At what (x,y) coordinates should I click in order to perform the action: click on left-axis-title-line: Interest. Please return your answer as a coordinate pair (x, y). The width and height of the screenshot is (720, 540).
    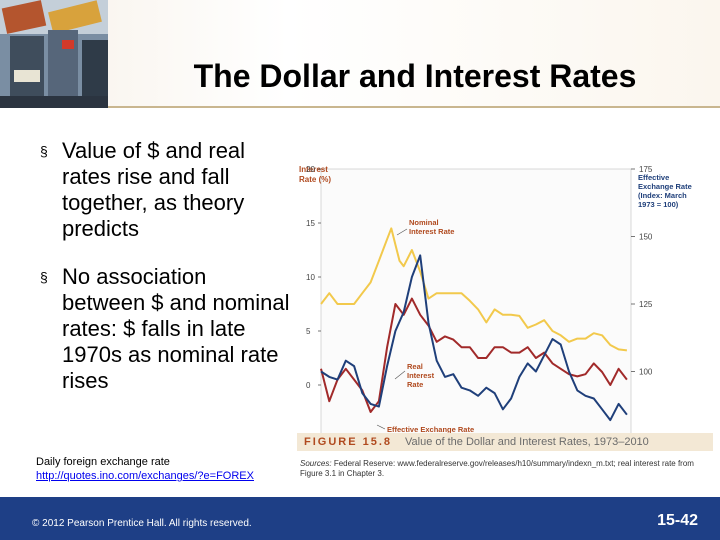
    Looking at the image, I should click on (313, 169).